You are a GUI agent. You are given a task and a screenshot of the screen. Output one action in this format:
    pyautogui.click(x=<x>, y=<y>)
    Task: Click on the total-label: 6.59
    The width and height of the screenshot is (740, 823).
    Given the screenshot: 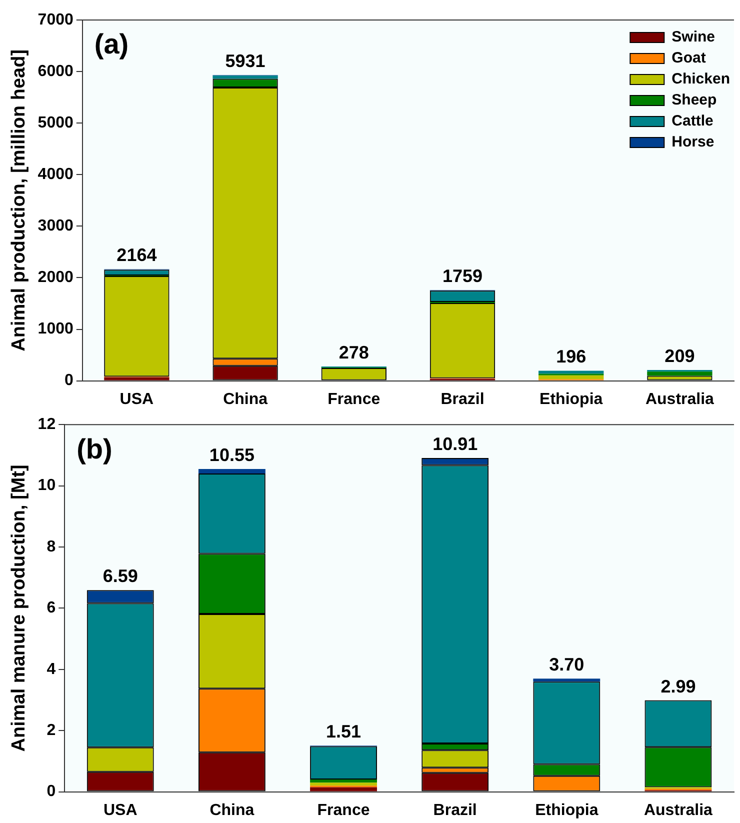 What is the action you would take?
    pyautogui.click(x=120, y=576)
    